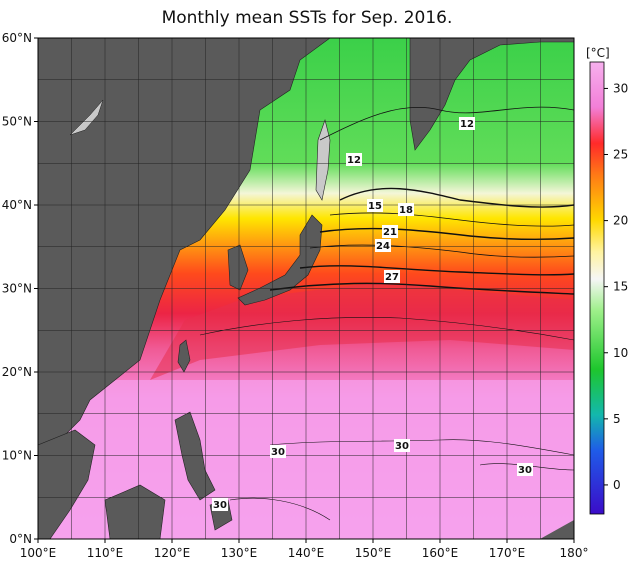  Describe the element at coordinates (597, 288) in the screenshot. I see `colorbar` at that location.